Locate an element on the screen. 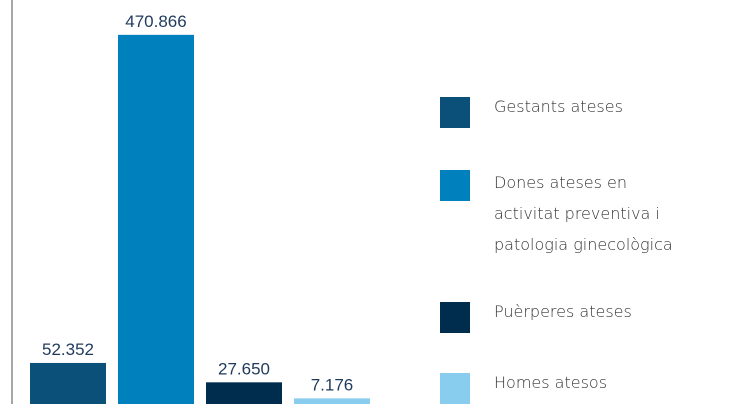 This screenshot has width=742, height=404. value-label: 52.352 is located at coordinates (68, 349).